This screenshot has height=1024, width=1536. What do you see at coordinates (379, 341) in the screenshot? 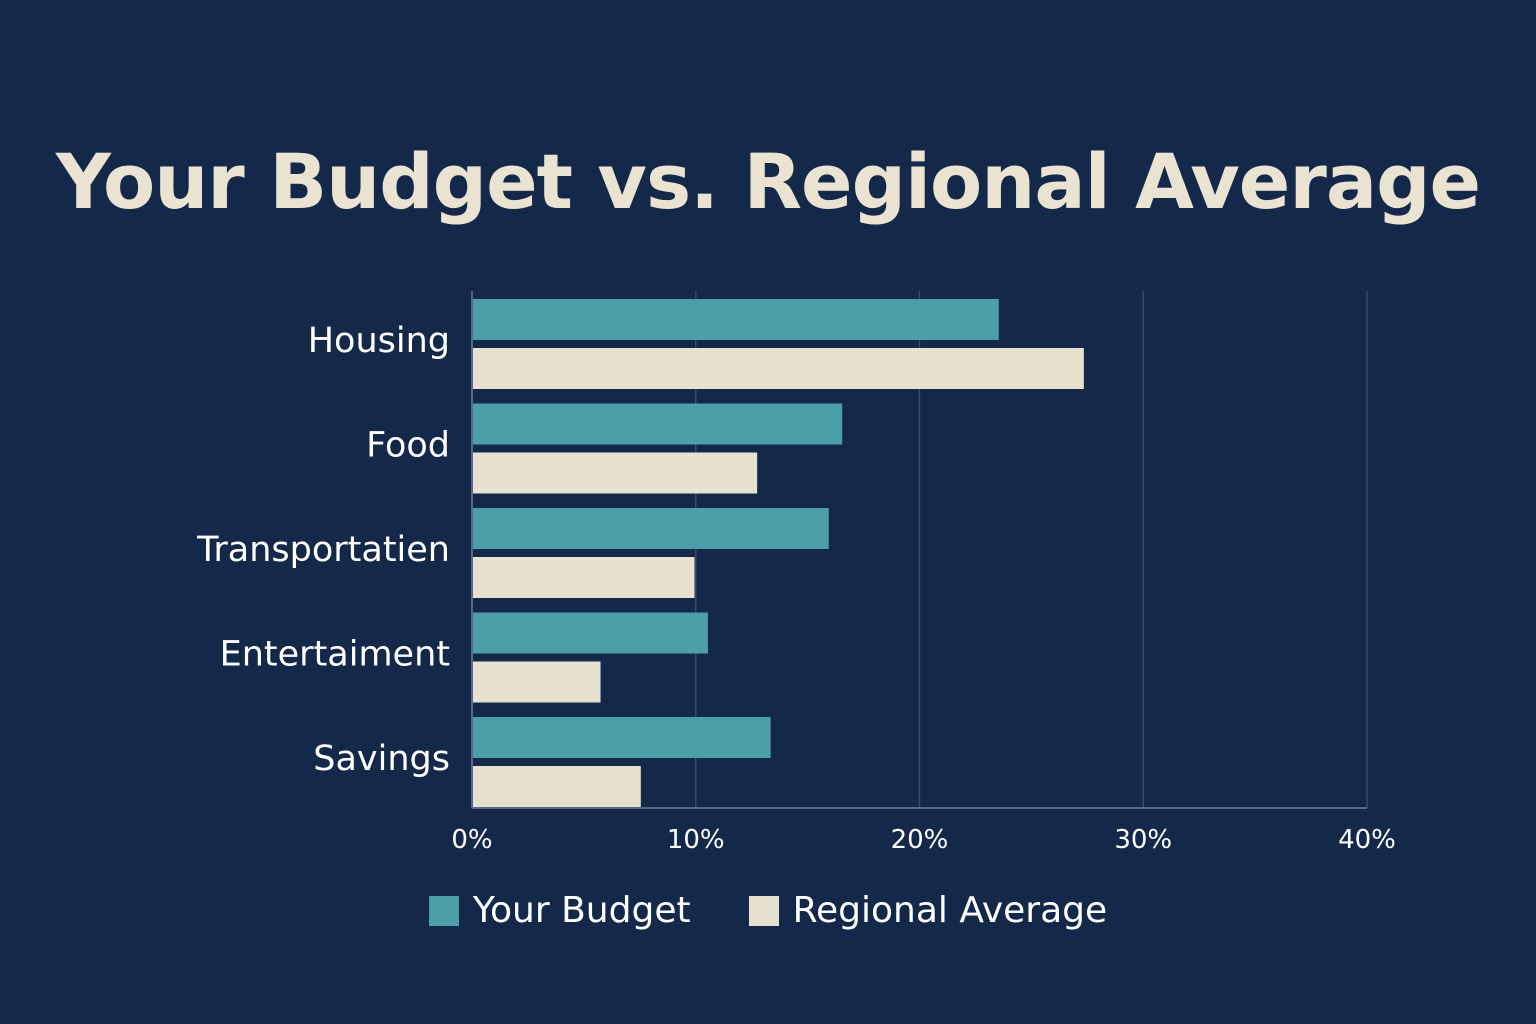
I see `category-label-housing: Housing` at bounding box center [379, 341].